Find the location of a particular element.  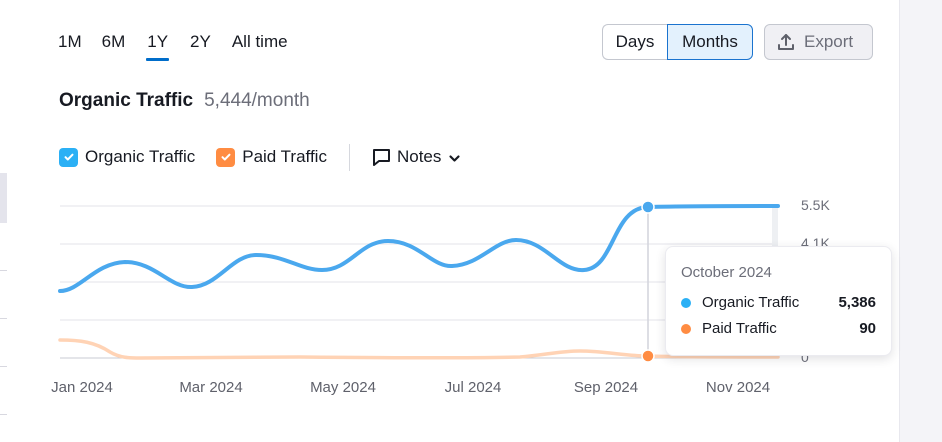

period-tabs: 1M 6M 1Y 2Y All time is located at coordinates (173, 46).